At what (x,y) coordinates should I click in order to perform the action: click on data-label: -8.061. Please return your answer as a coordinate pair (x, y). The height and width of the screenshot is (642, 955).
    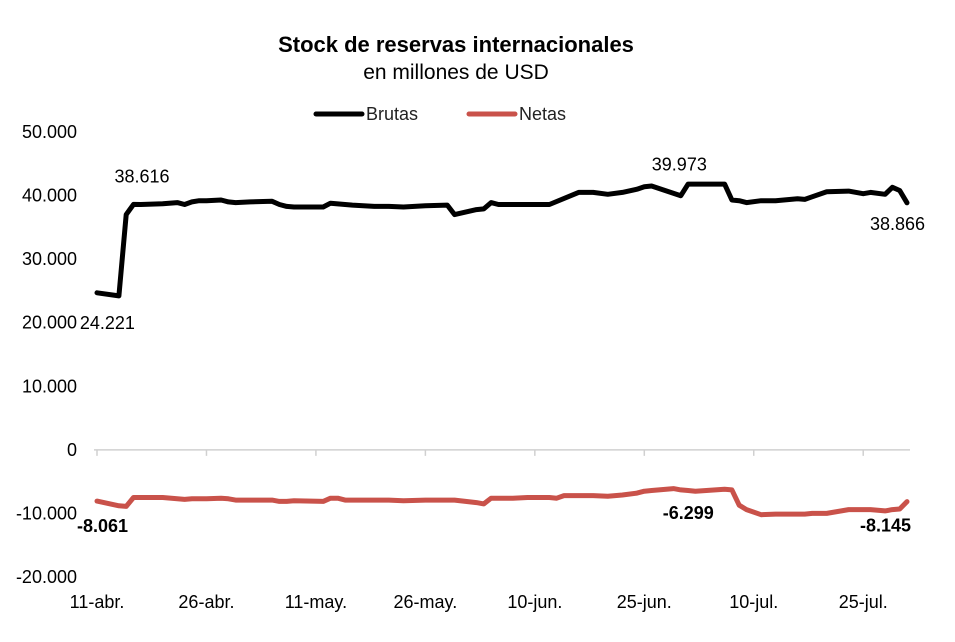
    Looking at the image, I should click on (102, 526).